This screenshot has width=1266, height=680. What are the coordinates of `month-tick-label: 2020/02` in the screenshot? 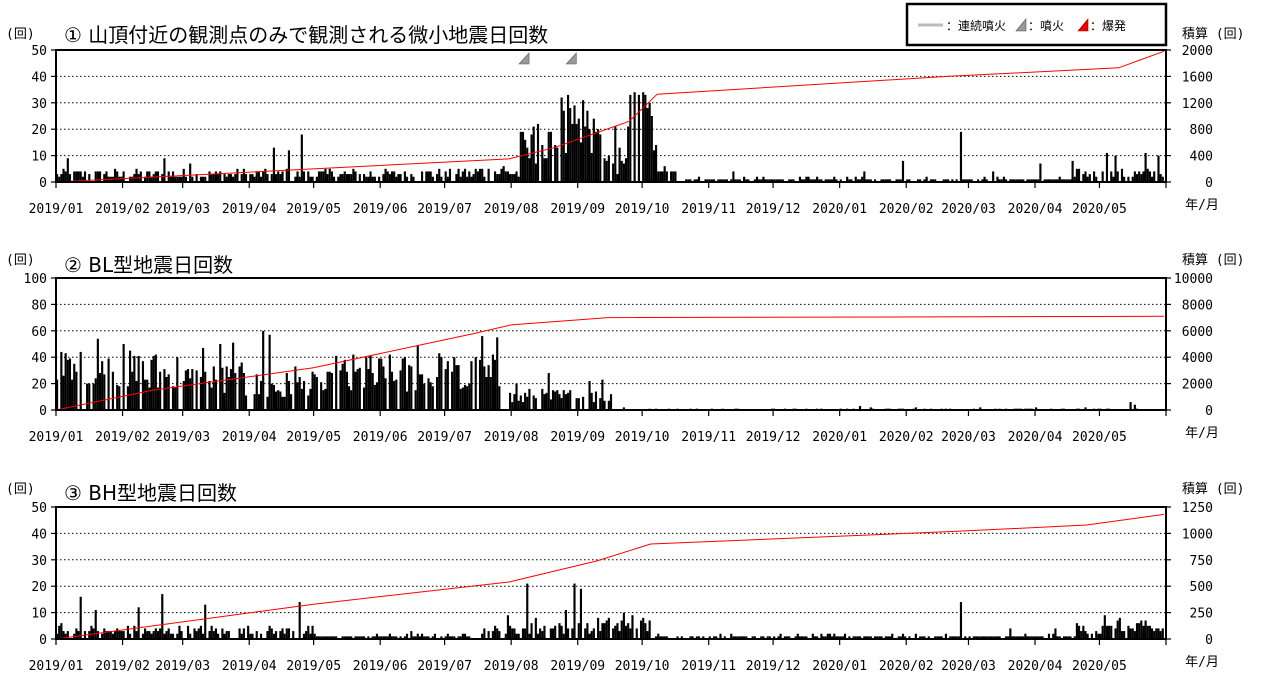 It's located at (906, 666).